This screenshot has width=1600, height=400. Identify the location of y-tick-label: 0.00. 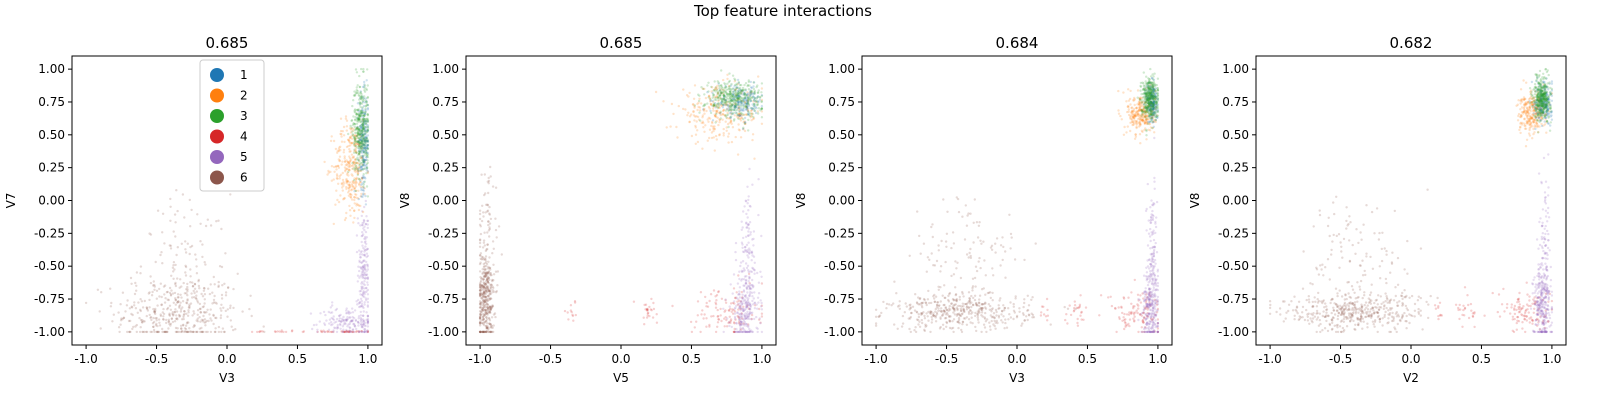
(445, 201).